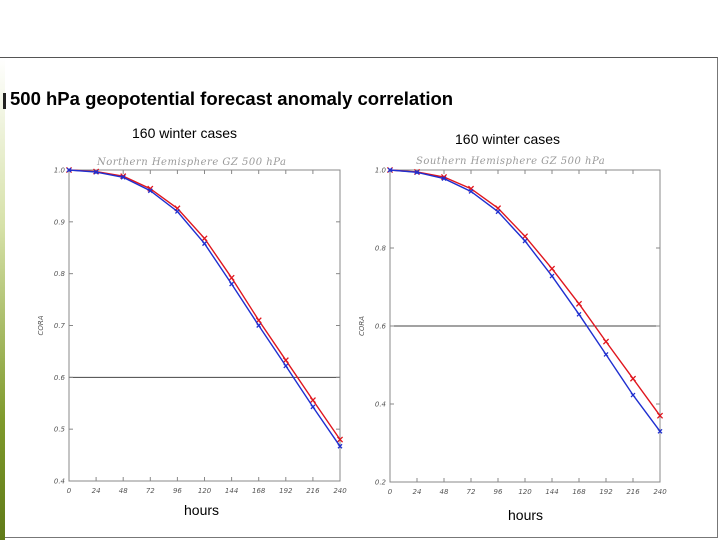 This screenshot has height=540, width=720. Describe the element at coordinates (417, 492) in the screenshot. I see `right-xtick-label: 24` at that location.